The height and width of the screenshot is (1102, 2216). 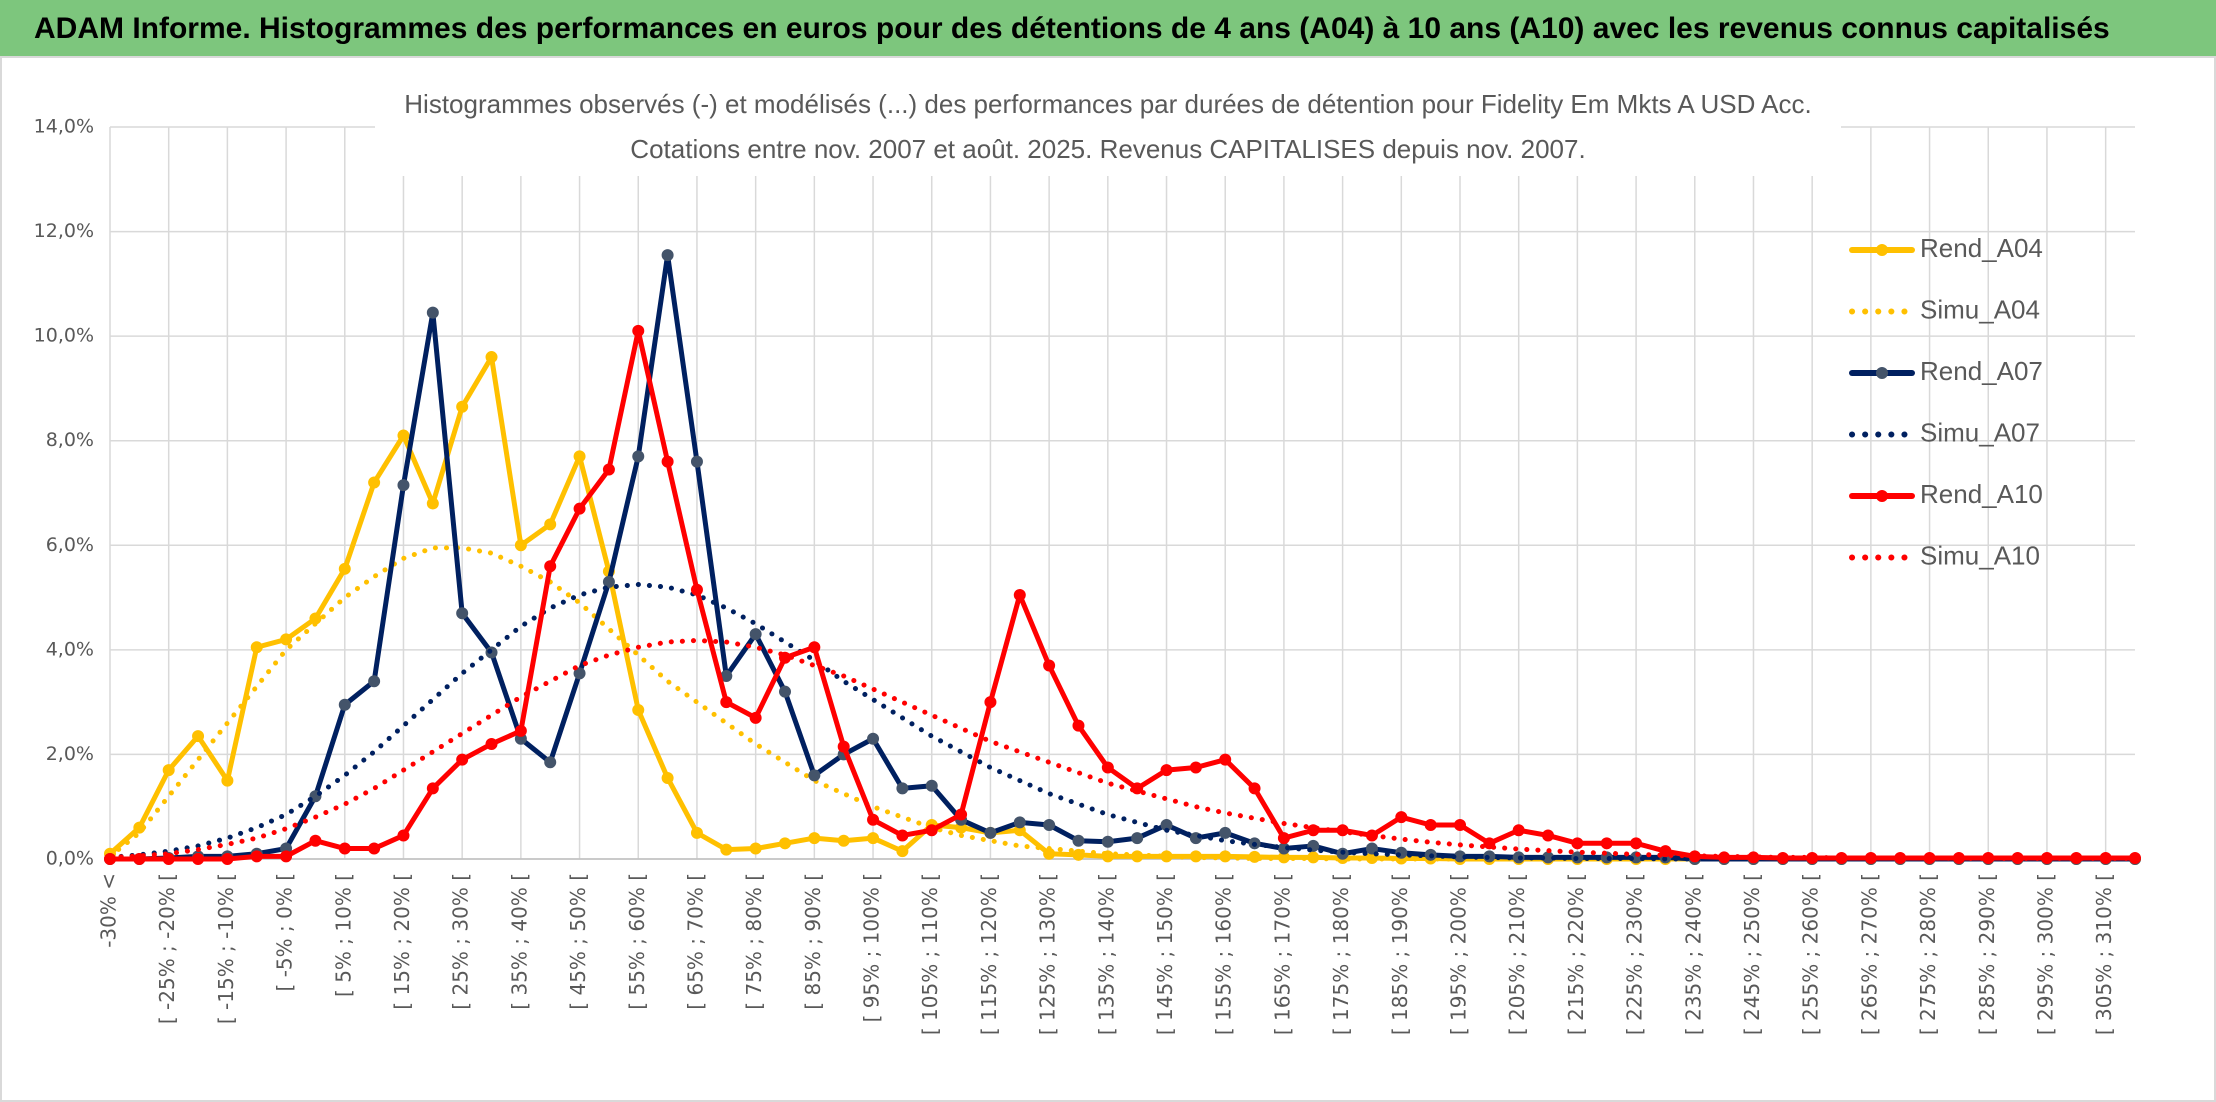 What do you see at coordinates (70, 545) in the screenshot?
I see `y-tick-label: 6,0%` at bounding box center [70, 545].